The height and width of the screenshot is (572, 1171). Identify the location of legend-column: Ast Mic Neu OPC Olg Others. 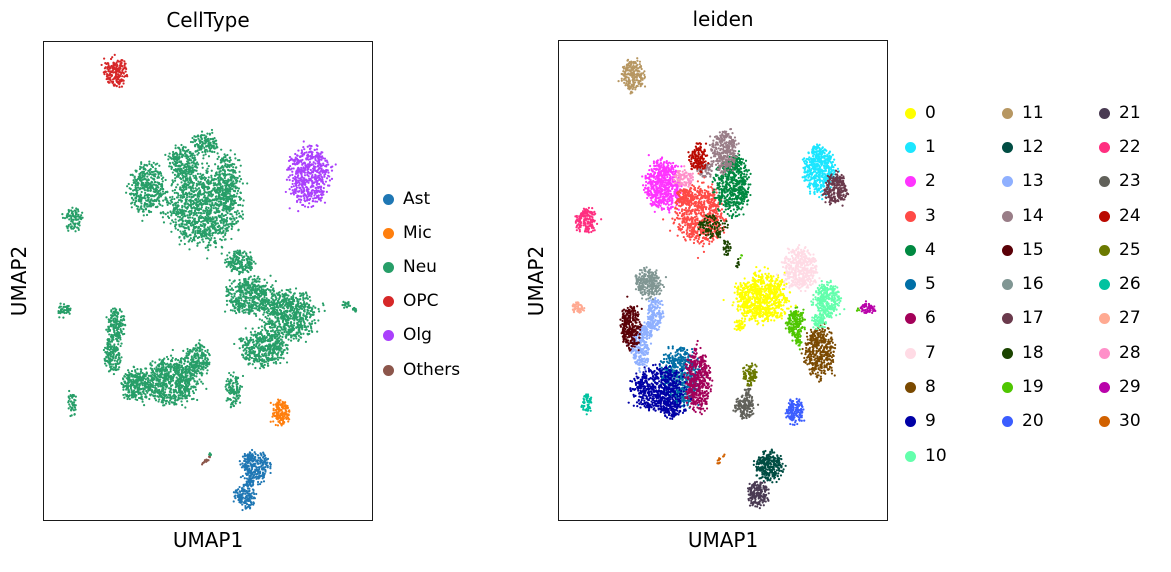
(421, 284).